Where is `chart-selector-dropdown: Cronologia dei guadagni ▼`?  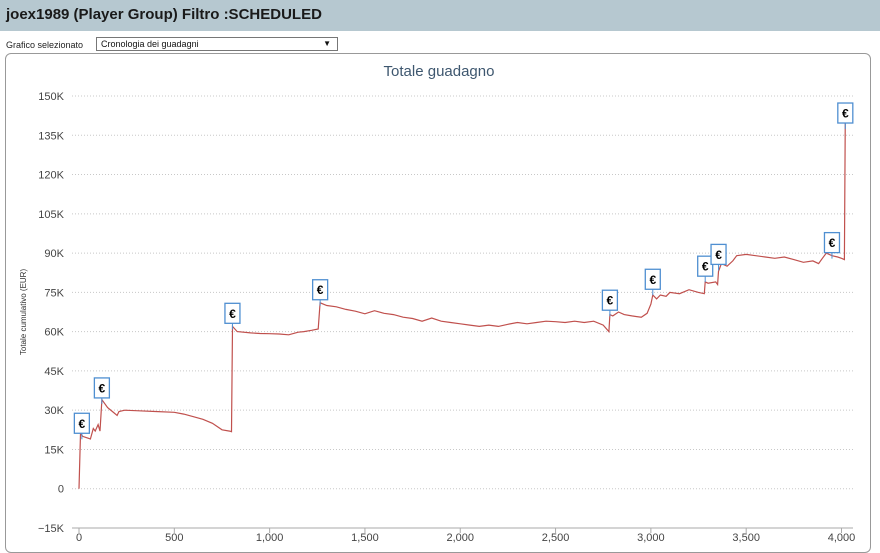
chart-selector-dropdown: Cronologia dei guadagni ▼ is located at coordinates (217, 44).